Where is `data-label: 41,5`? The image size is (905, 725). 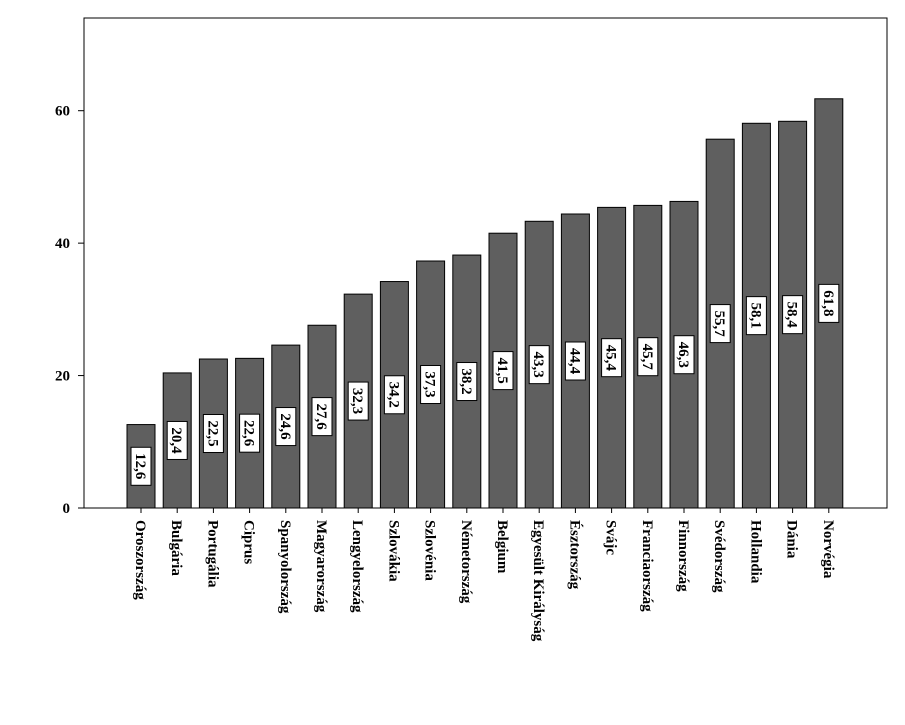 data-label: 41,5 is located at coordinates (503, 371).